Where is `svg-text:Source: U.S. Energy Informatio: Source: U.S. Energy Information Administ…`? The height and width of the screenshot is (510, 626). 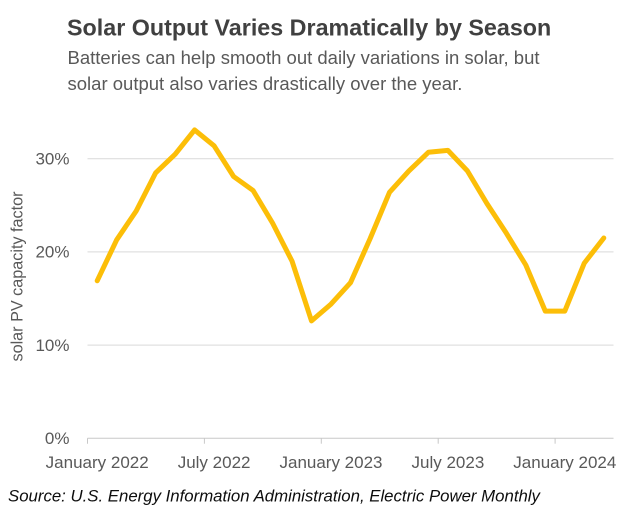
svg-text:Source: U.S. Energy Informatio: Source: U.S. Energy Information Administ… is located at coordinates (275, 496).